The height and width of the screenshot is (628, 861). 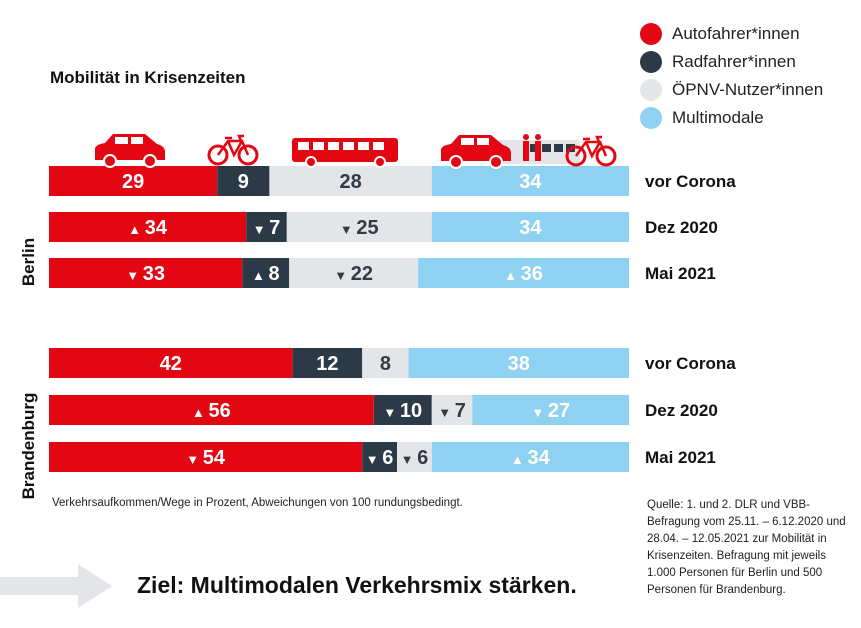 I want to click on data-label: 9, so click(x=243, y=182).